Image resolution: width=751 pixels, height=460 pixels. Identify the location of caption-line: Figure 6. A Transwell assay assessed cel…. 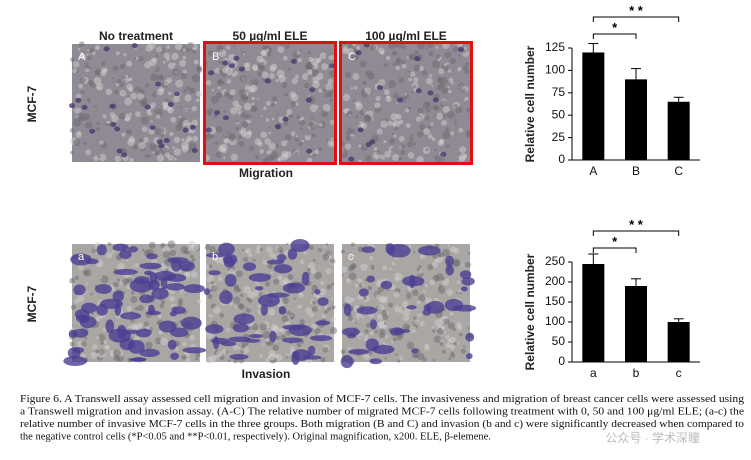
(382, 399).